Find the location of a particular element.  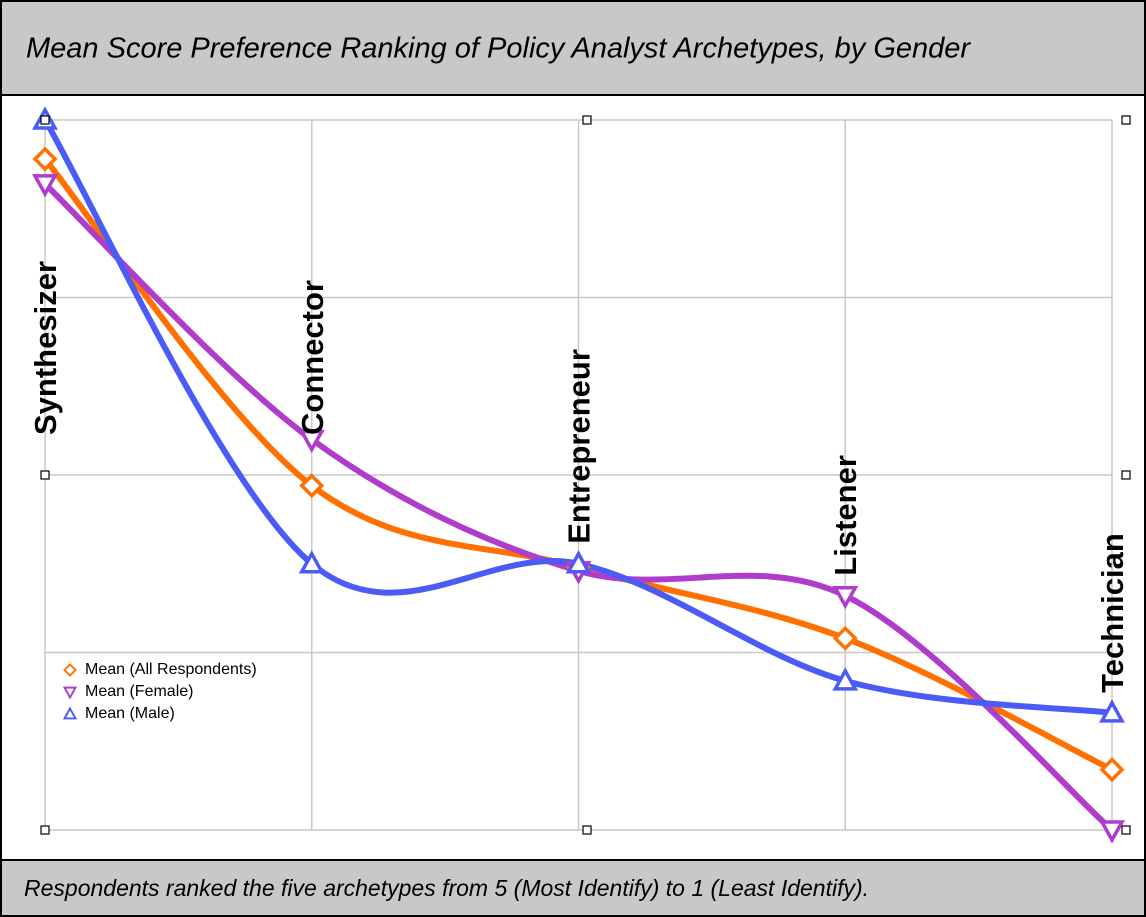

category-label: Connector is located at coordinates (312, 357).